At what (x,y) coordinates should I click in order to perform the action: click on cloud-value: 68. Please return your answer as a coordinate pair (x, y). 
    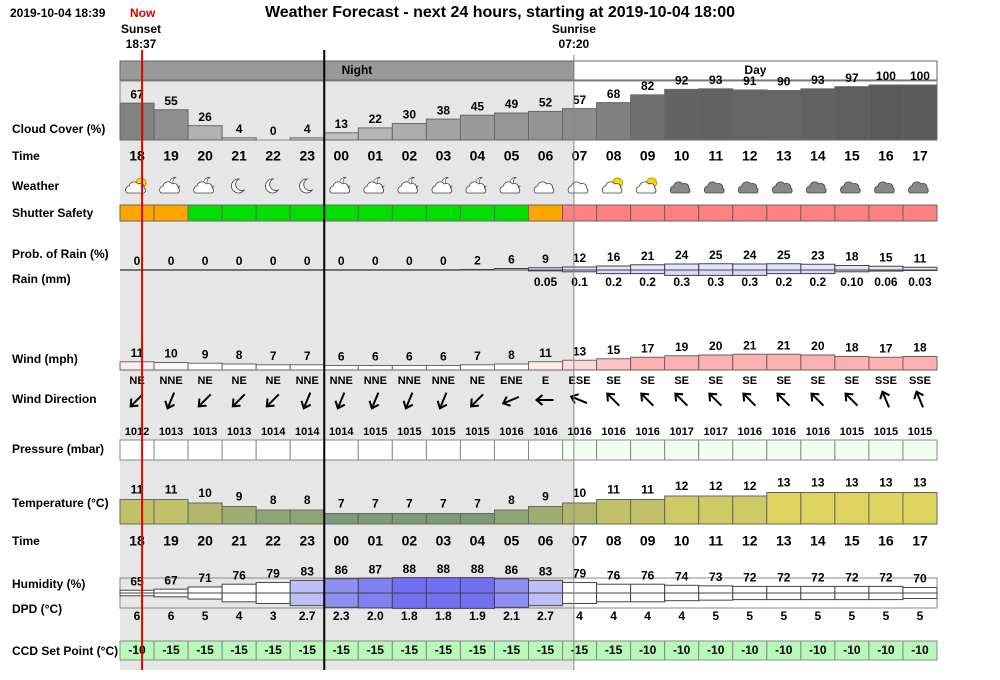
    Looking at the image, I should click on (614, 94).